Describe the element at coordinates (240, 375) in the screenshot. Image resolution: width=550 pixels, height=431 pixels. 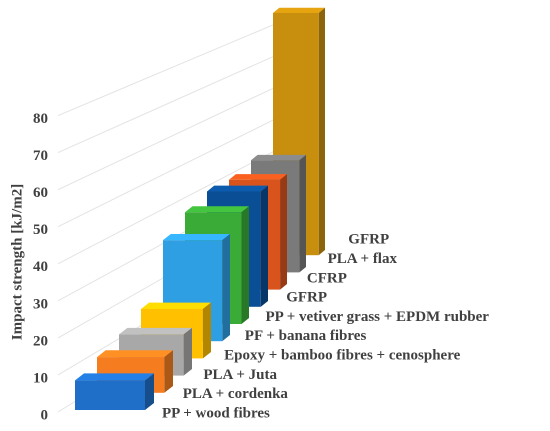
I see `category-label: PLA + Juta` at that location.